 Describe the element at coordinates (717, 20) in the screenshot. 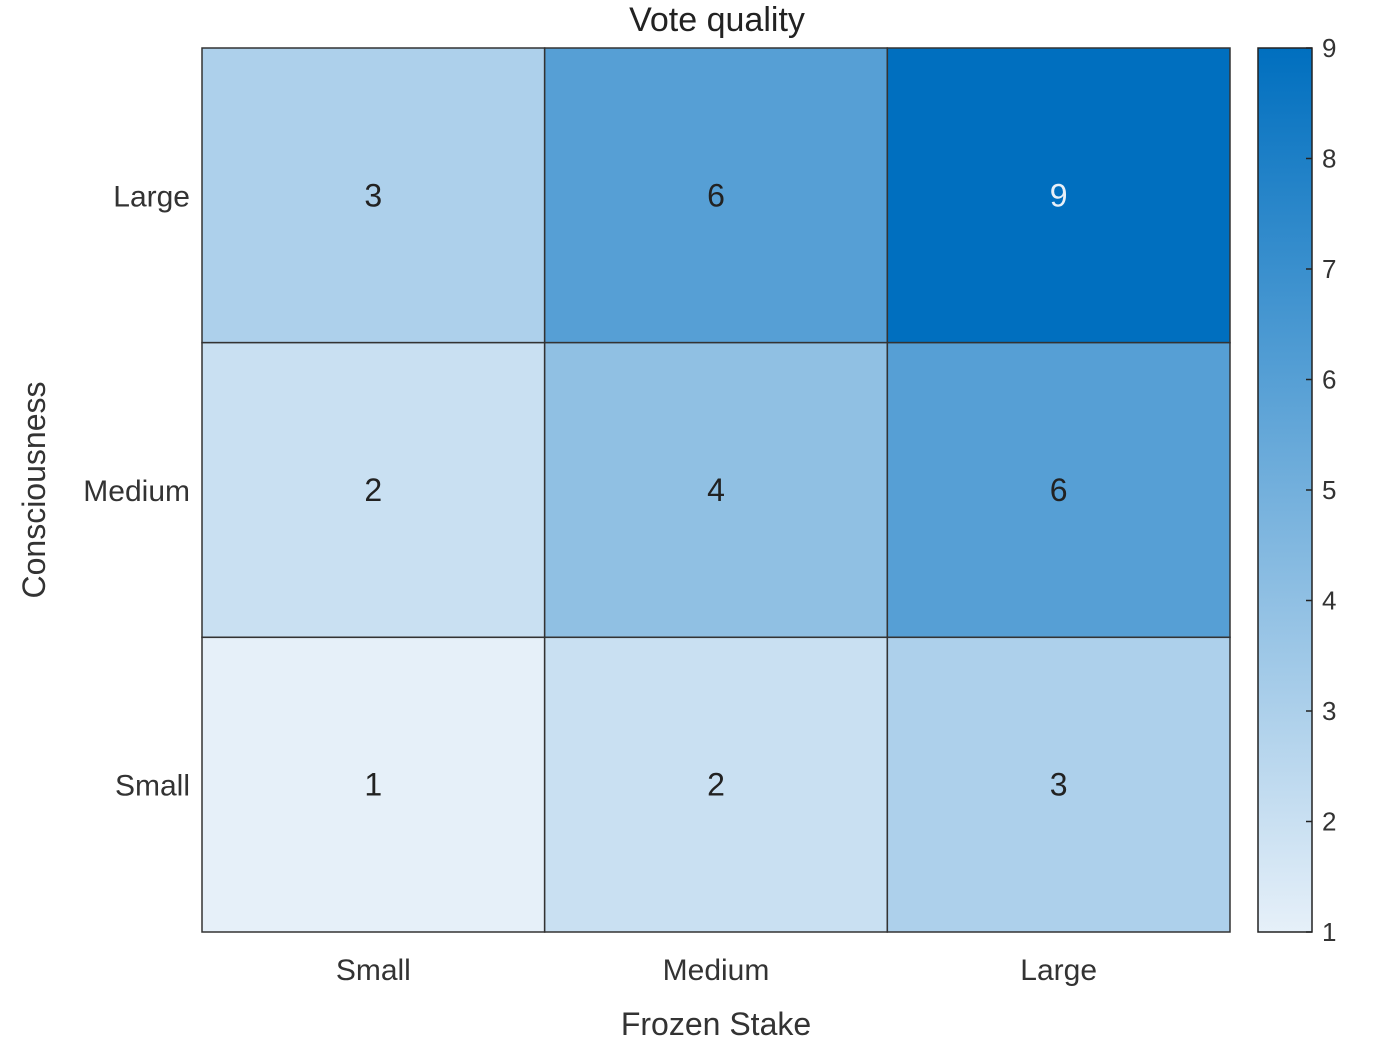

I see `chart-title: Vote quality` at that location.